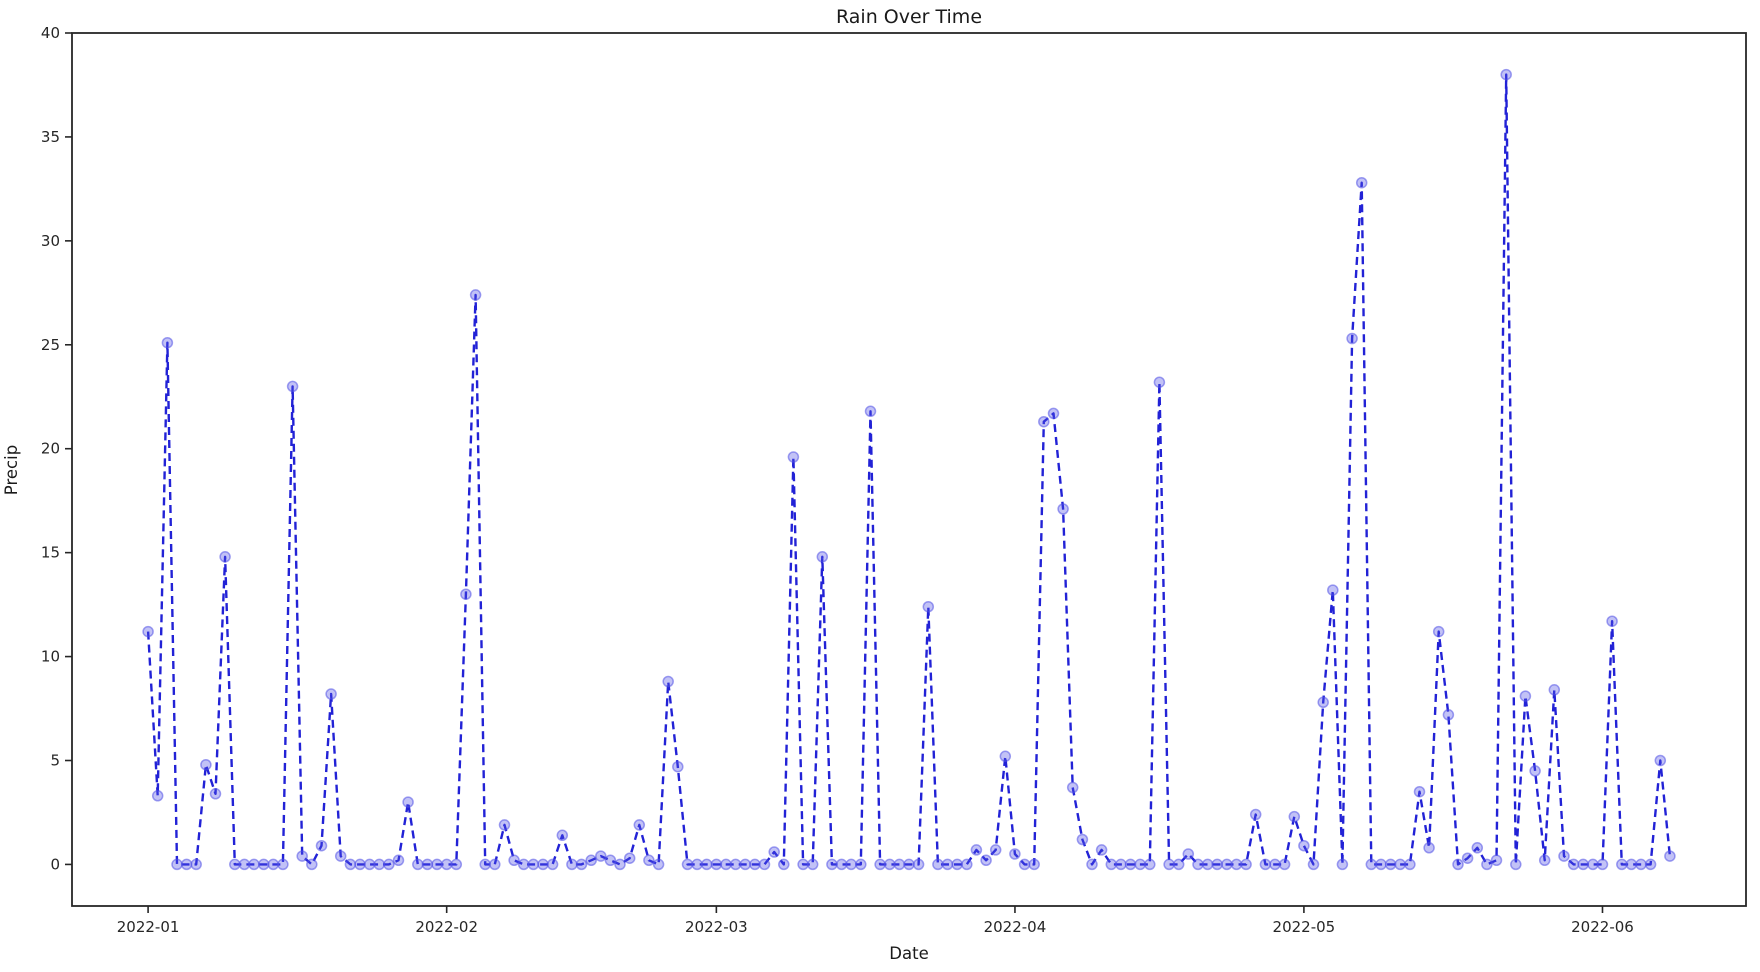 This screenshot has width=1760, height=972. Describe the element at coordinates (446, 927) in the screenshot. I see `x-tick-label: 2022-02` at that location.